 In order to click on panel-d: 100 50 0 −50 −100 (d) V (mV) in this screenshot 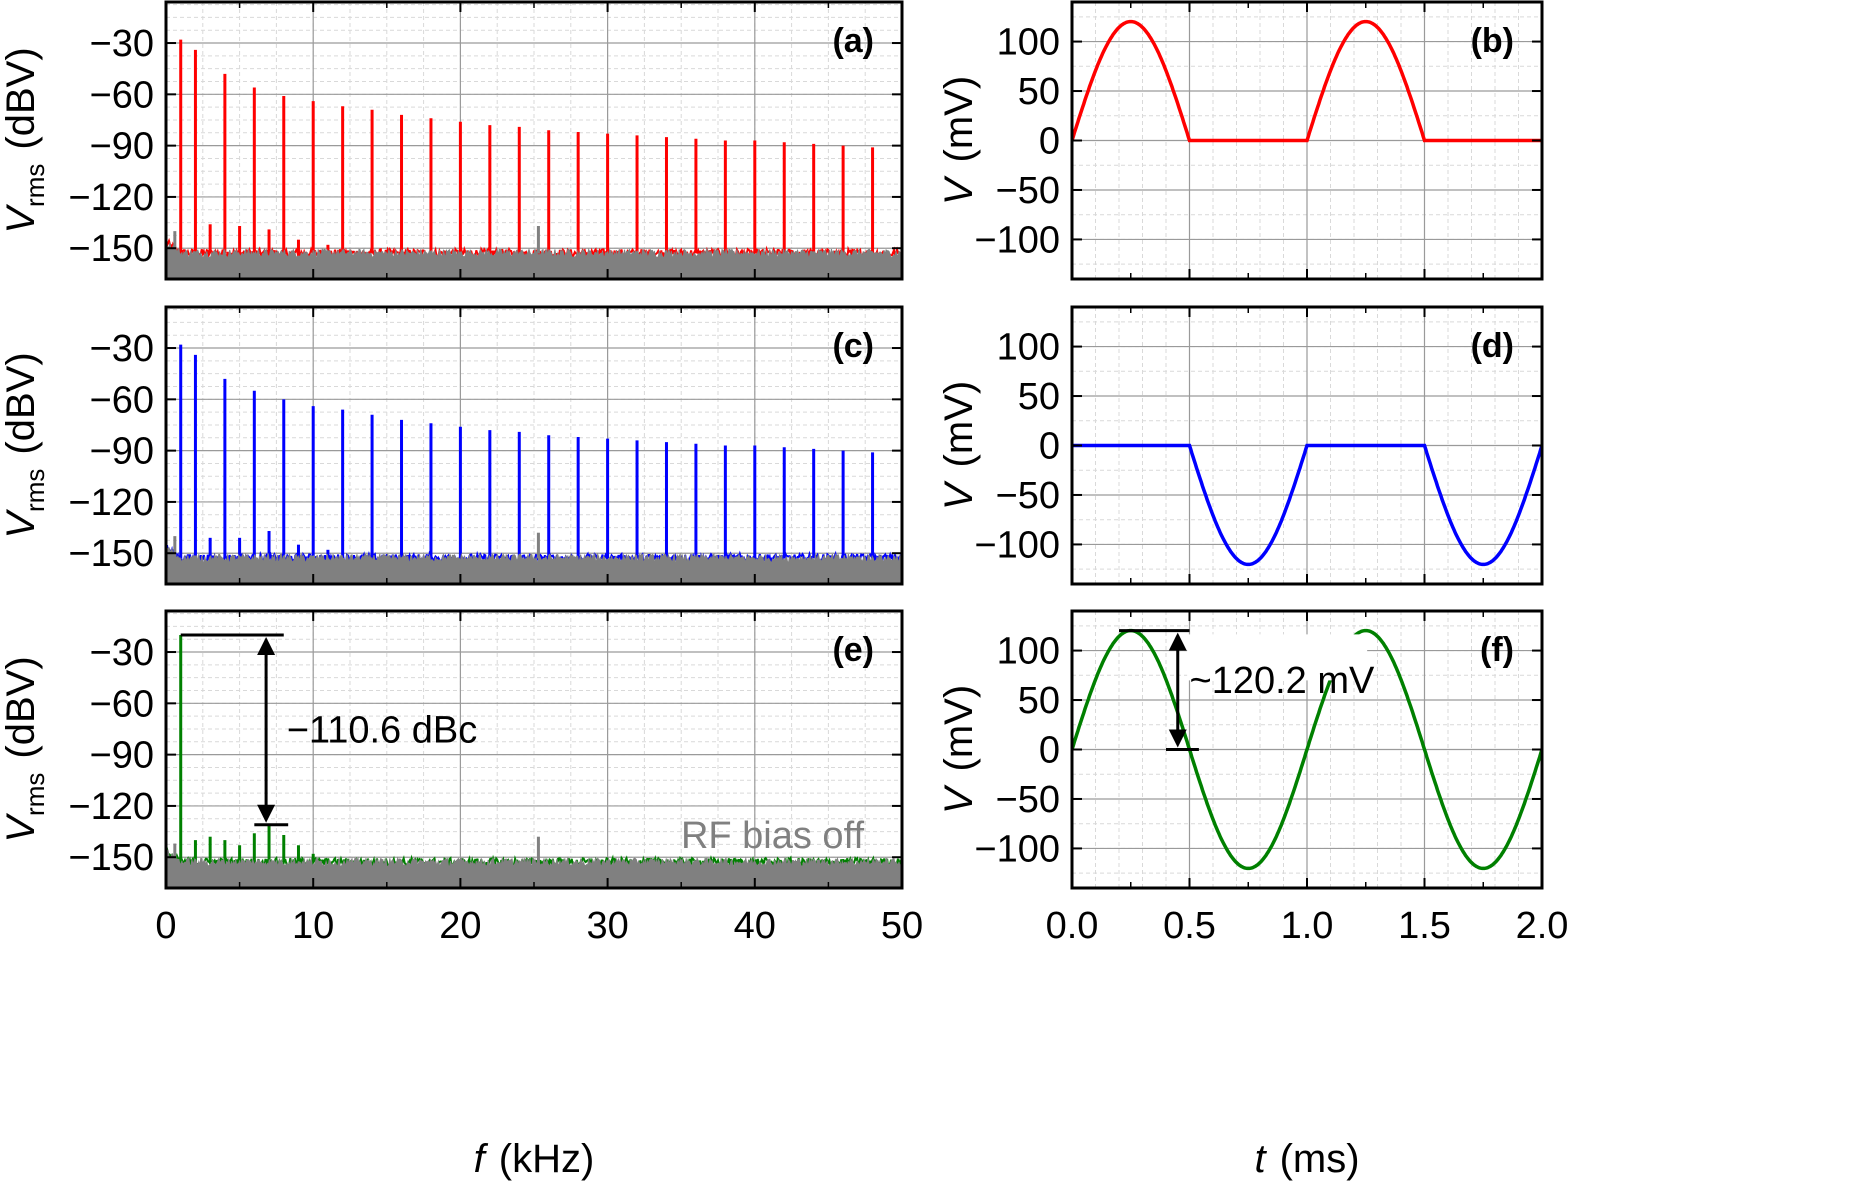, I will do `click(1240, 445)`.